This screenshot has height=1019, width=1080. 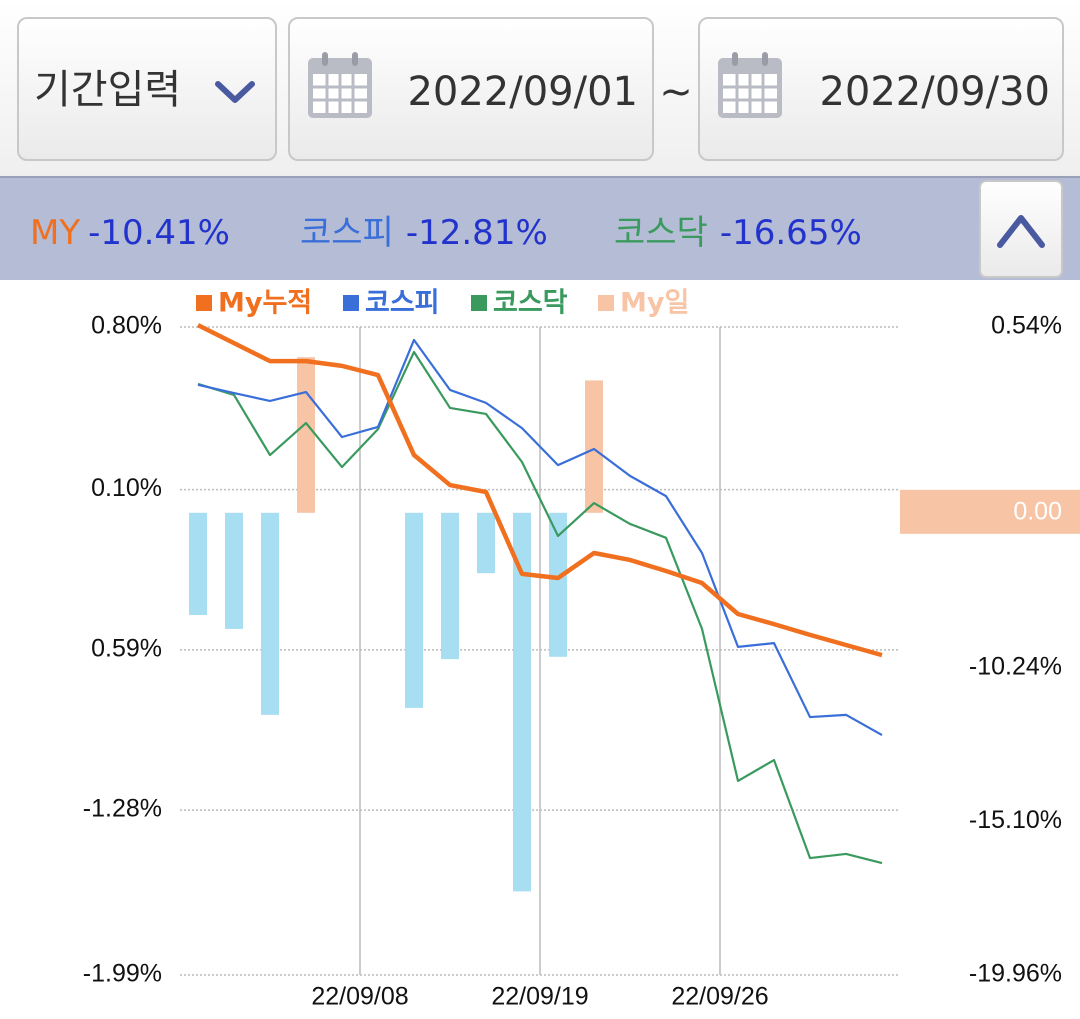 I want to click on y-tick-label: 0.80%, so click(x=126, y=326).